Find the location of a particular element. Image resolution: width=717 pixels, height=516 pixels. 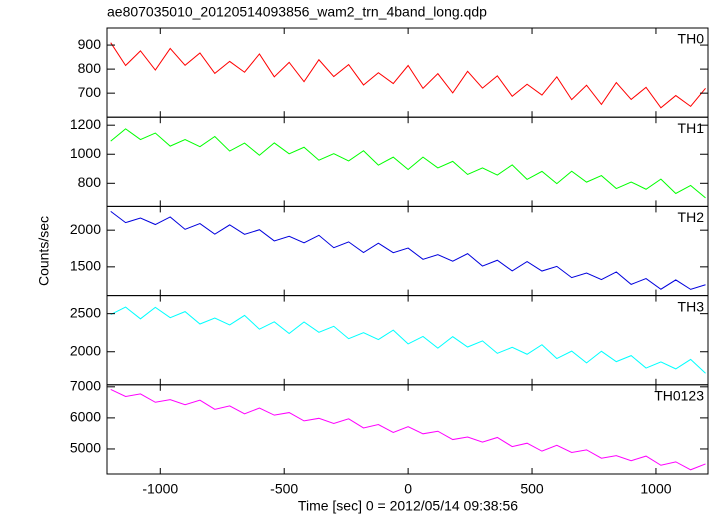

x-tick-label: 0 is located at coordinates (408, 489).